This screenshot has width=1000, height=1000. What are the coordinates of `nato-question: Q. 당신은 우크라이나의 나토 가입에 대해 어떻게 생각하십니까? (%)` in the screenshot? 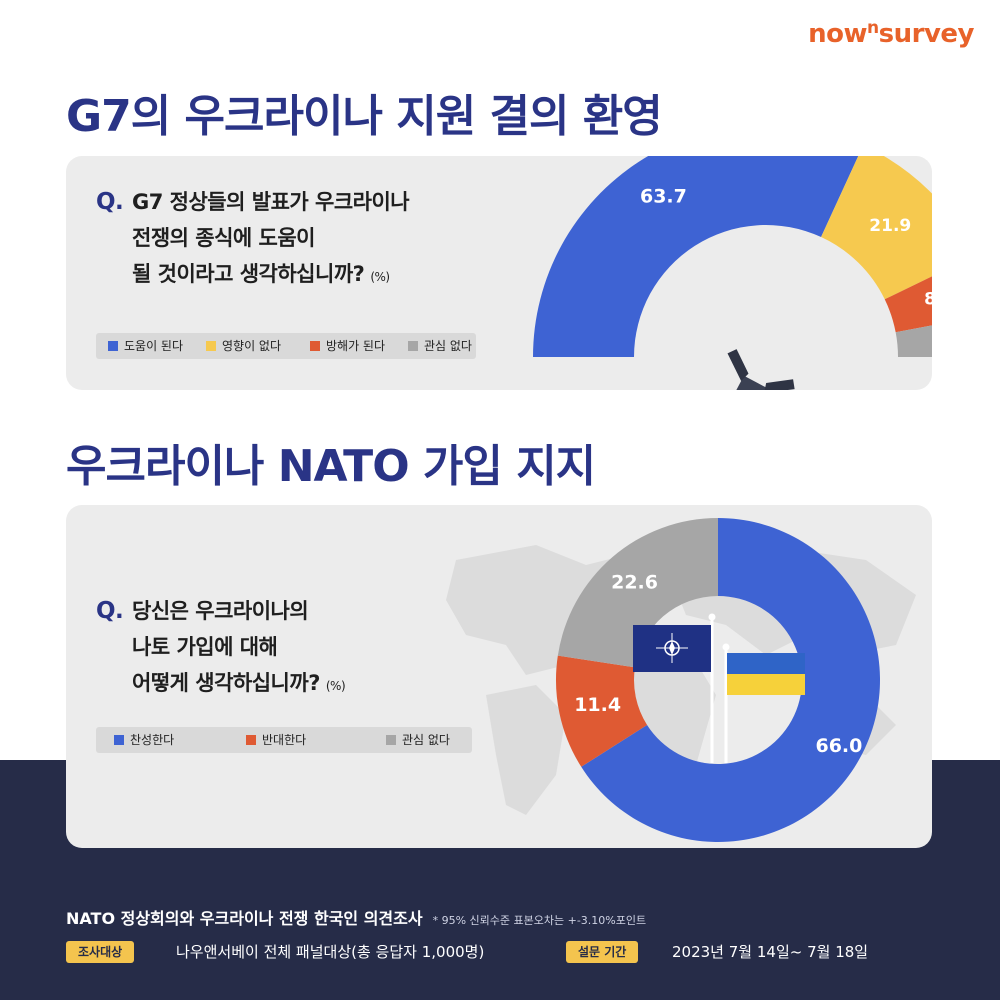 It's located at (221, 648).